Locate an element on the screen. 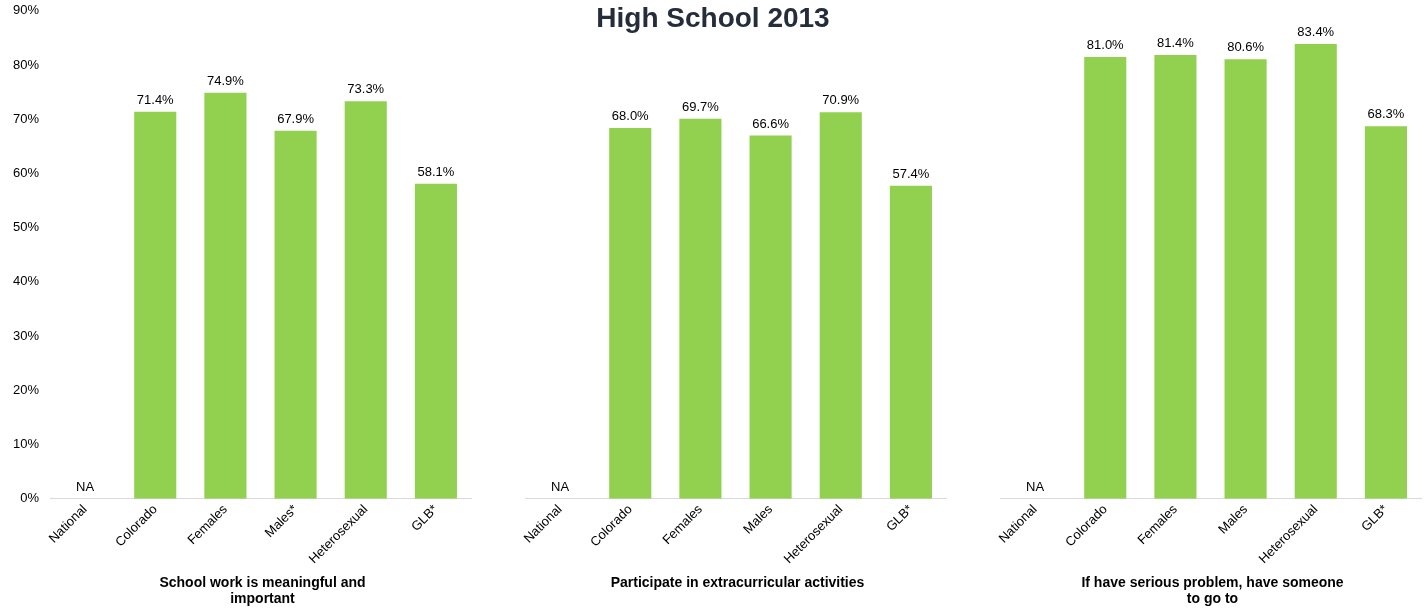 This screenshot has height=610, width=1426. y-tick-label: 60% is located at coordinates (26, 173).